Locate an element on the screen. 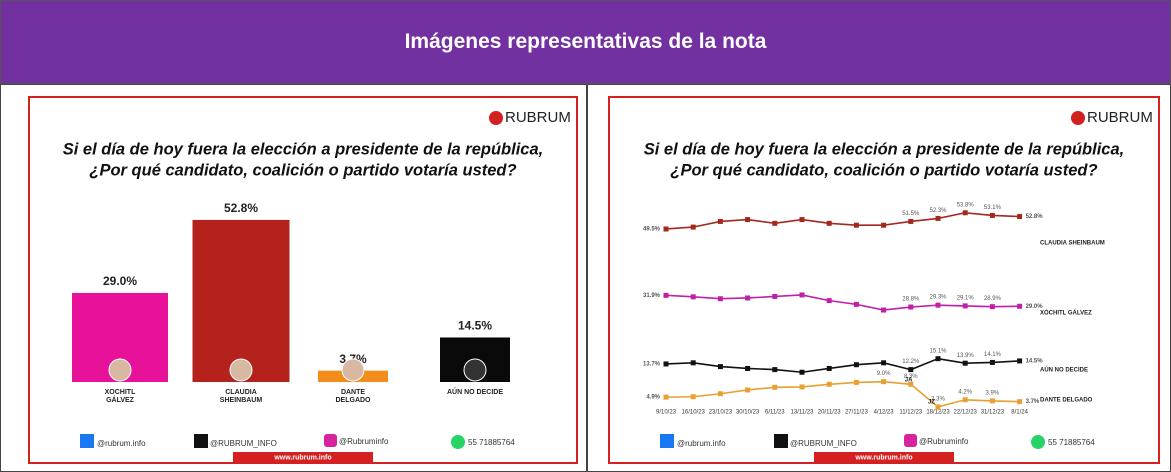 The width and height of the screenshot is (1171, 472). value-label: 3.9% is located at coordinates (993, 393).